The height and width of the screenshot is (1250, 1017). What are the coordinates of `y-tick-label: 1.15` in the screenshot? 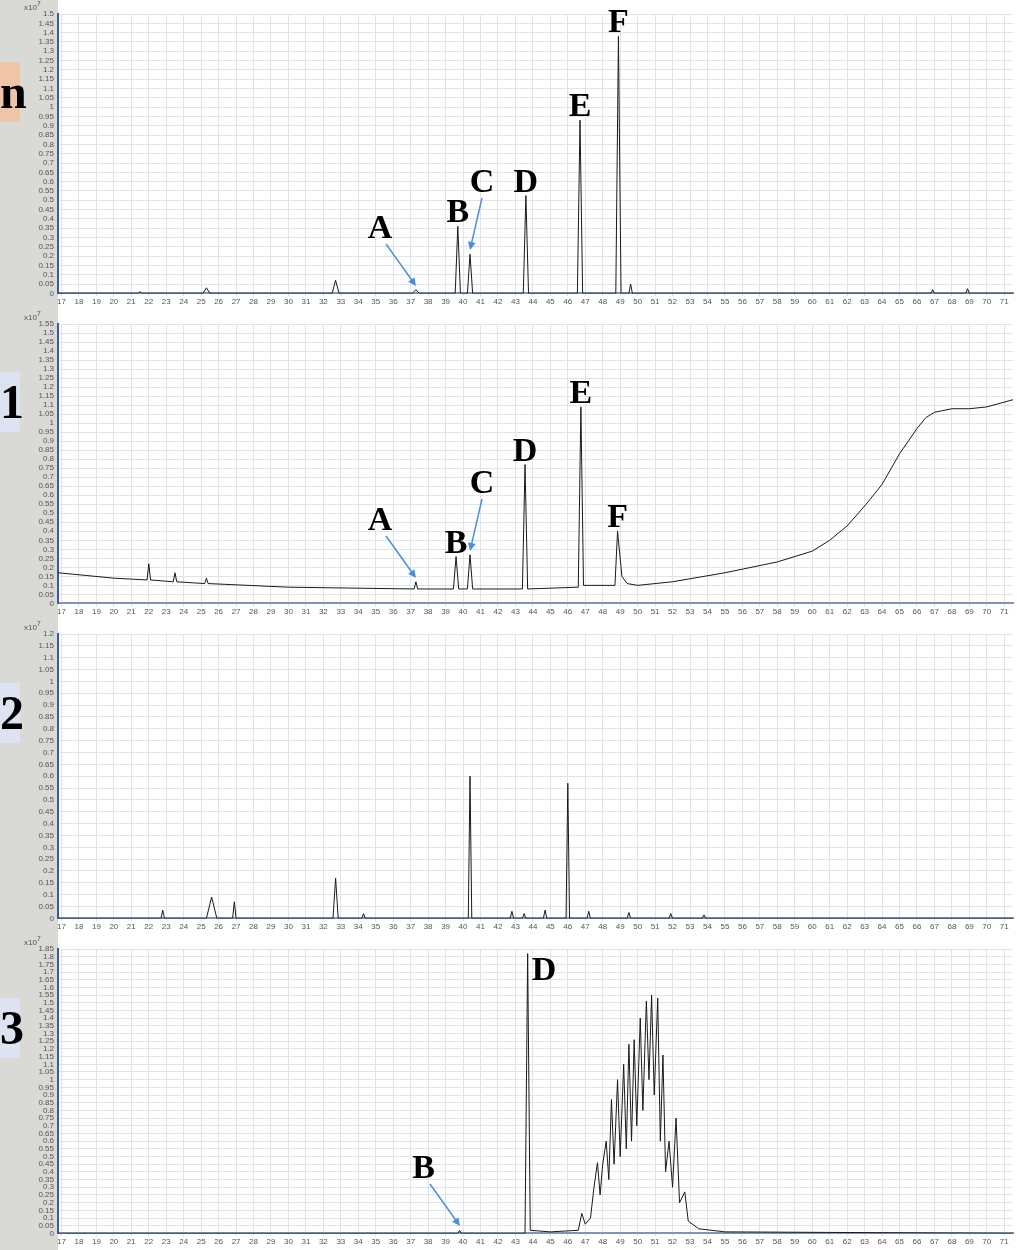 It's located at (46, 646).